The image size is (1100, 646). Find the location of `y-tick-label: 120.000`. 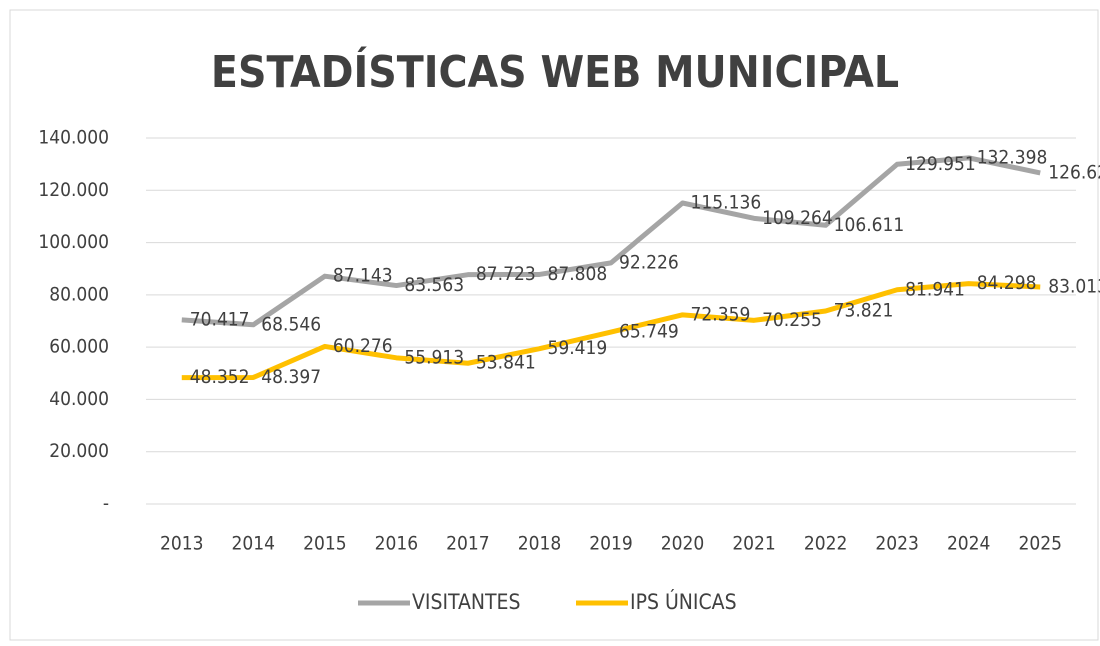

y-tick-label: 120.000 is located at coordinates (73, 190).